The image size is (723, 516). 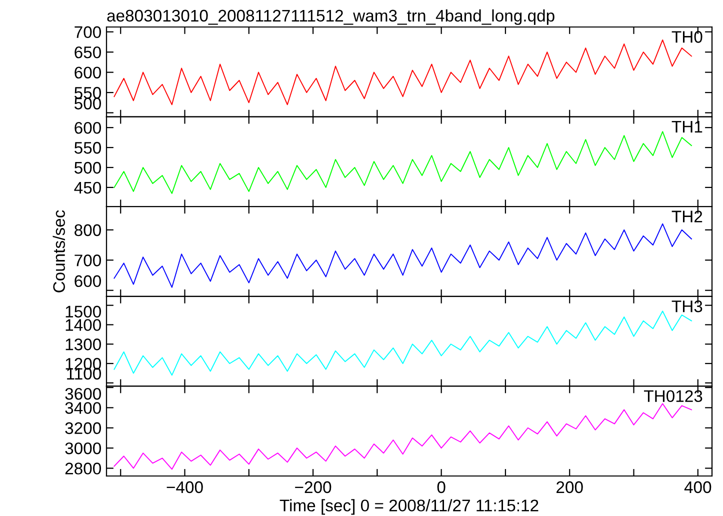 I want to click on y-tick-label: 2800, so click(x=83, y=468).